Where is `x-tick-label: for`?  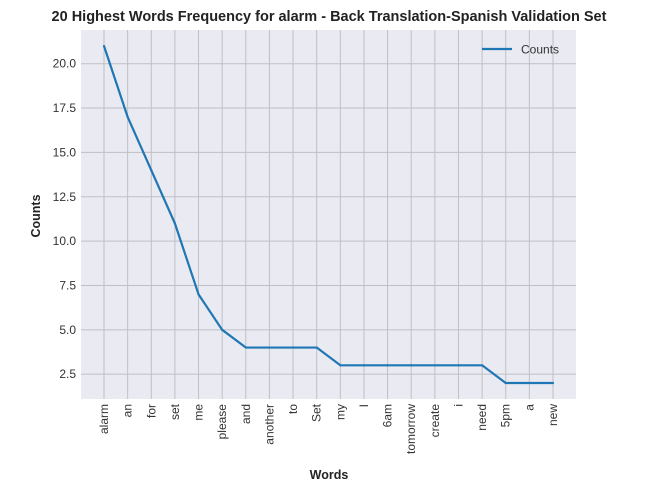
x-tick-label: for is located at coordinates (151, 411).